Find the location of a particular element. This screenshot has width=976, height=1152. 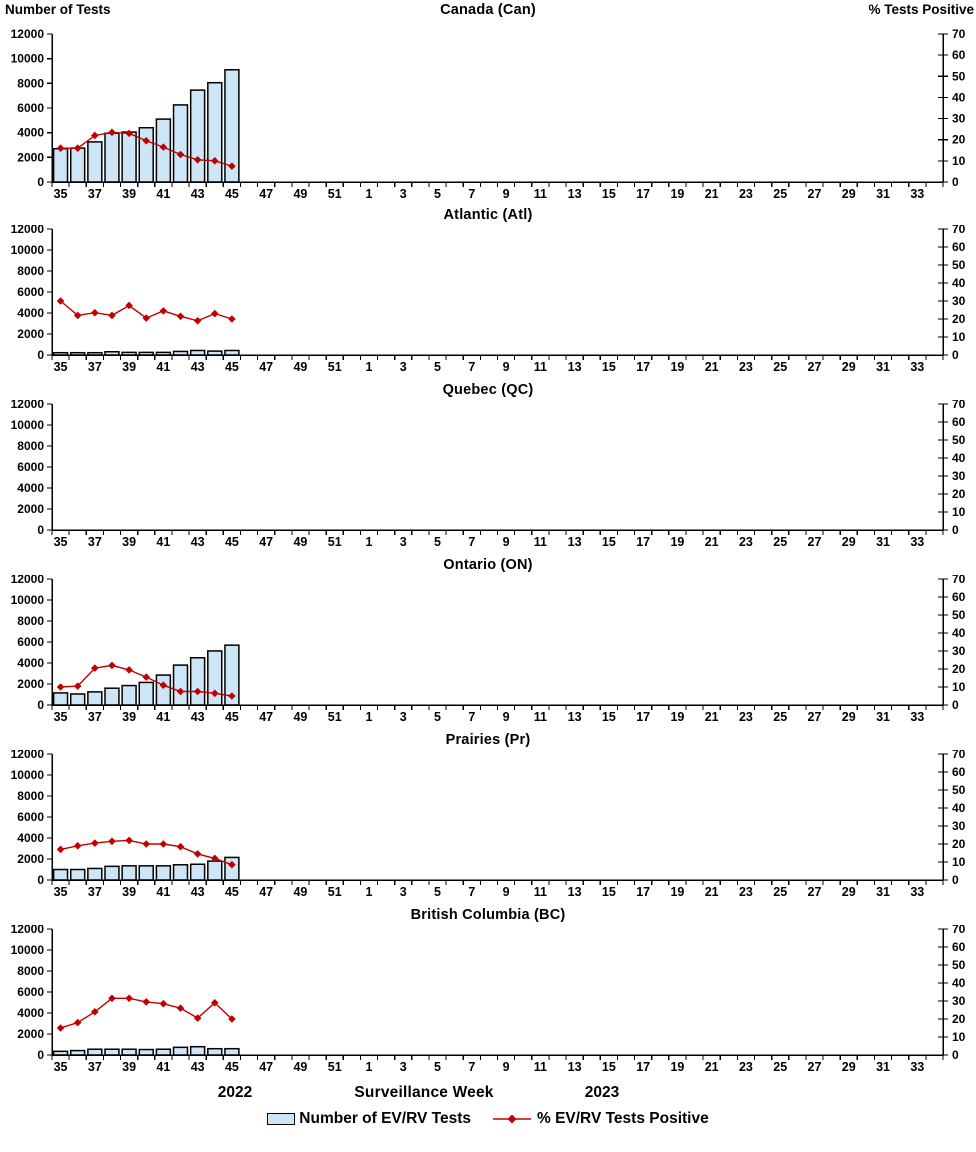

y-left-ticks: 0 2000 4000 6000 8000 10000 12000 is located at coordinates (31, 818).